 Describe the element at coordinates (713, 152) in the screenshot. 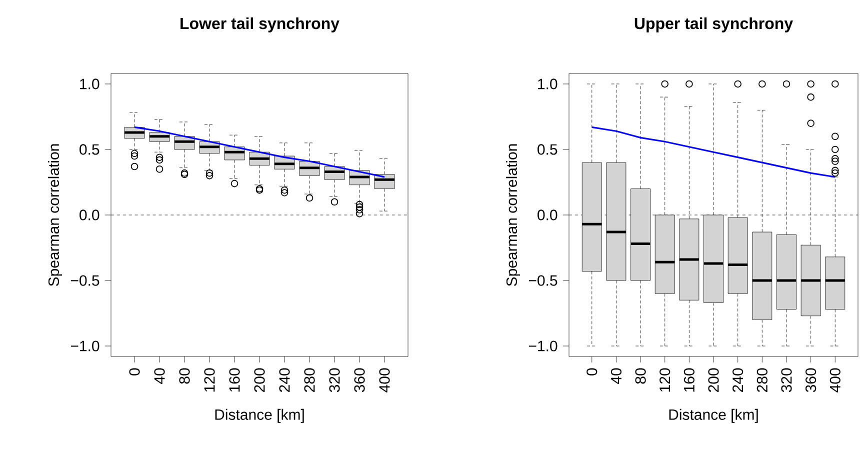

I see `line-series` at that location.